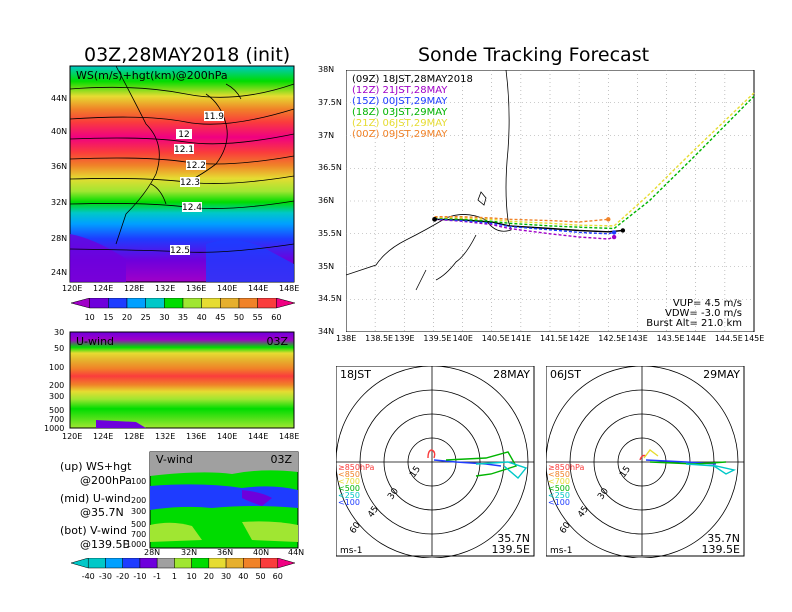  Describe the element at coordinates (559, 502) in the screenshot. I see `level-legend-item: <100` at that location.